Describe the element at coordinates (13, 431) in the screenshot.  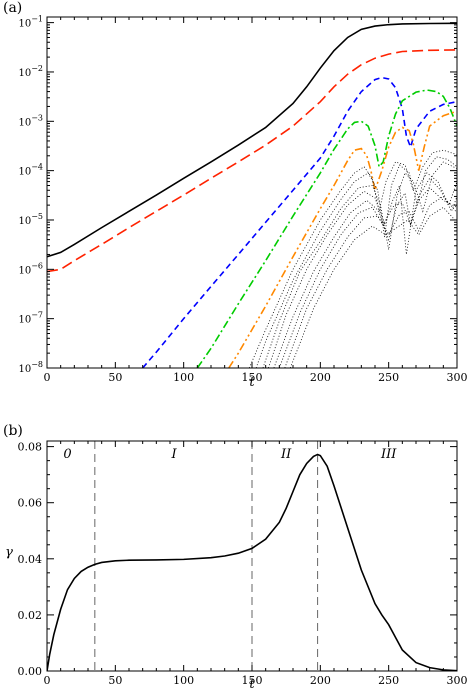
I see `panel-b-label: (b)` at that location.